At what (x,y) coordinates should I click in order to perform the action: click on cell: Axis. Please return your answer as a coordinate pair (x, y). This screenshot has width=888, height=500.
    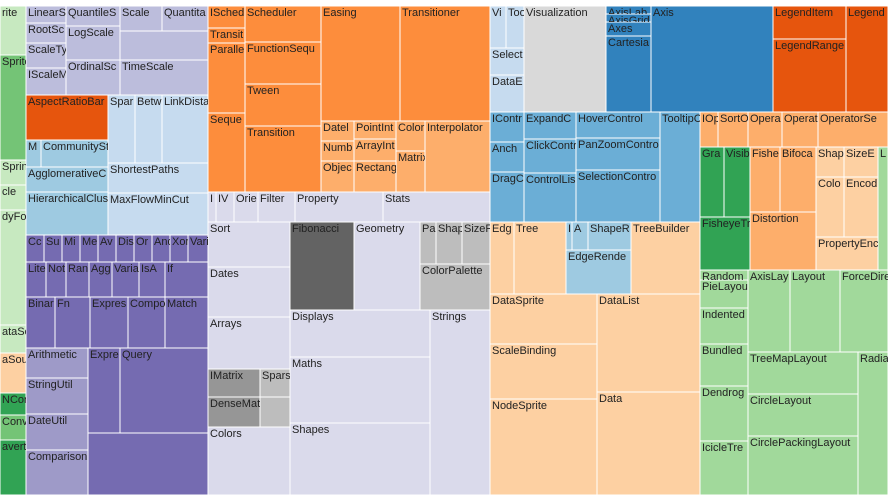
    Looking at the image, I should click on (712, 59).